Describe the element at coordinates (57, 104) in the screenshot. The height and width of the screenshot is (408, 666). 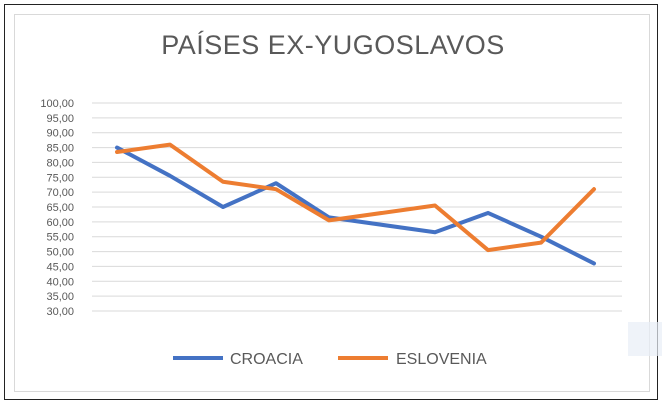
I see `y-tick-label: 100,00` at that location.